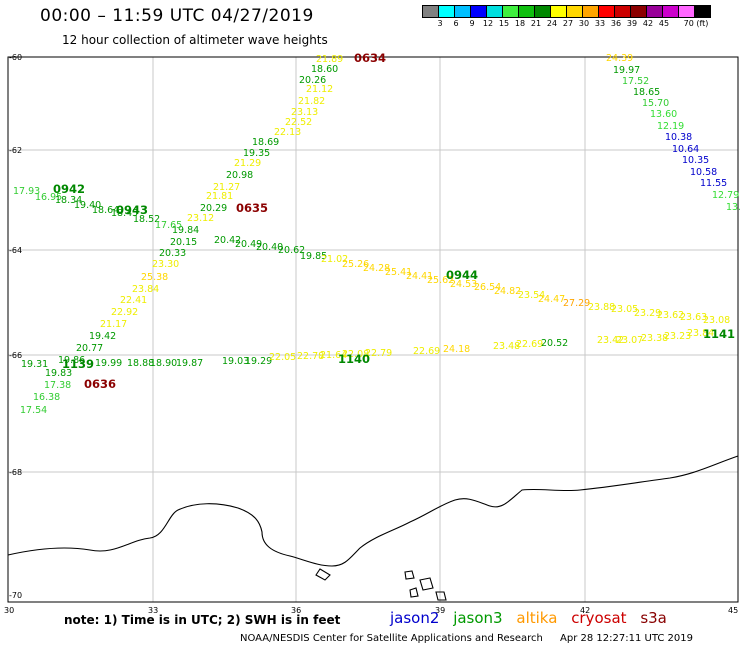 The image size is (740, 650). I want to click on wave-height-label: 17.54, so click(33, 410).